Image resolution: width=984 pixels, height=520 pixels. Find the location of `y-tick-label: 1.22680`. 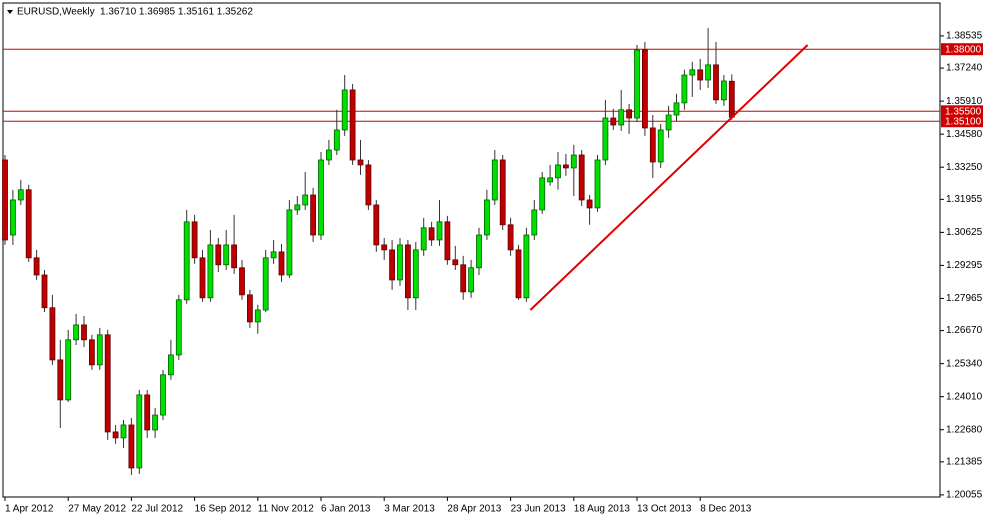

y-tick-label: 1.22680 is located at coordinates (964, 429).